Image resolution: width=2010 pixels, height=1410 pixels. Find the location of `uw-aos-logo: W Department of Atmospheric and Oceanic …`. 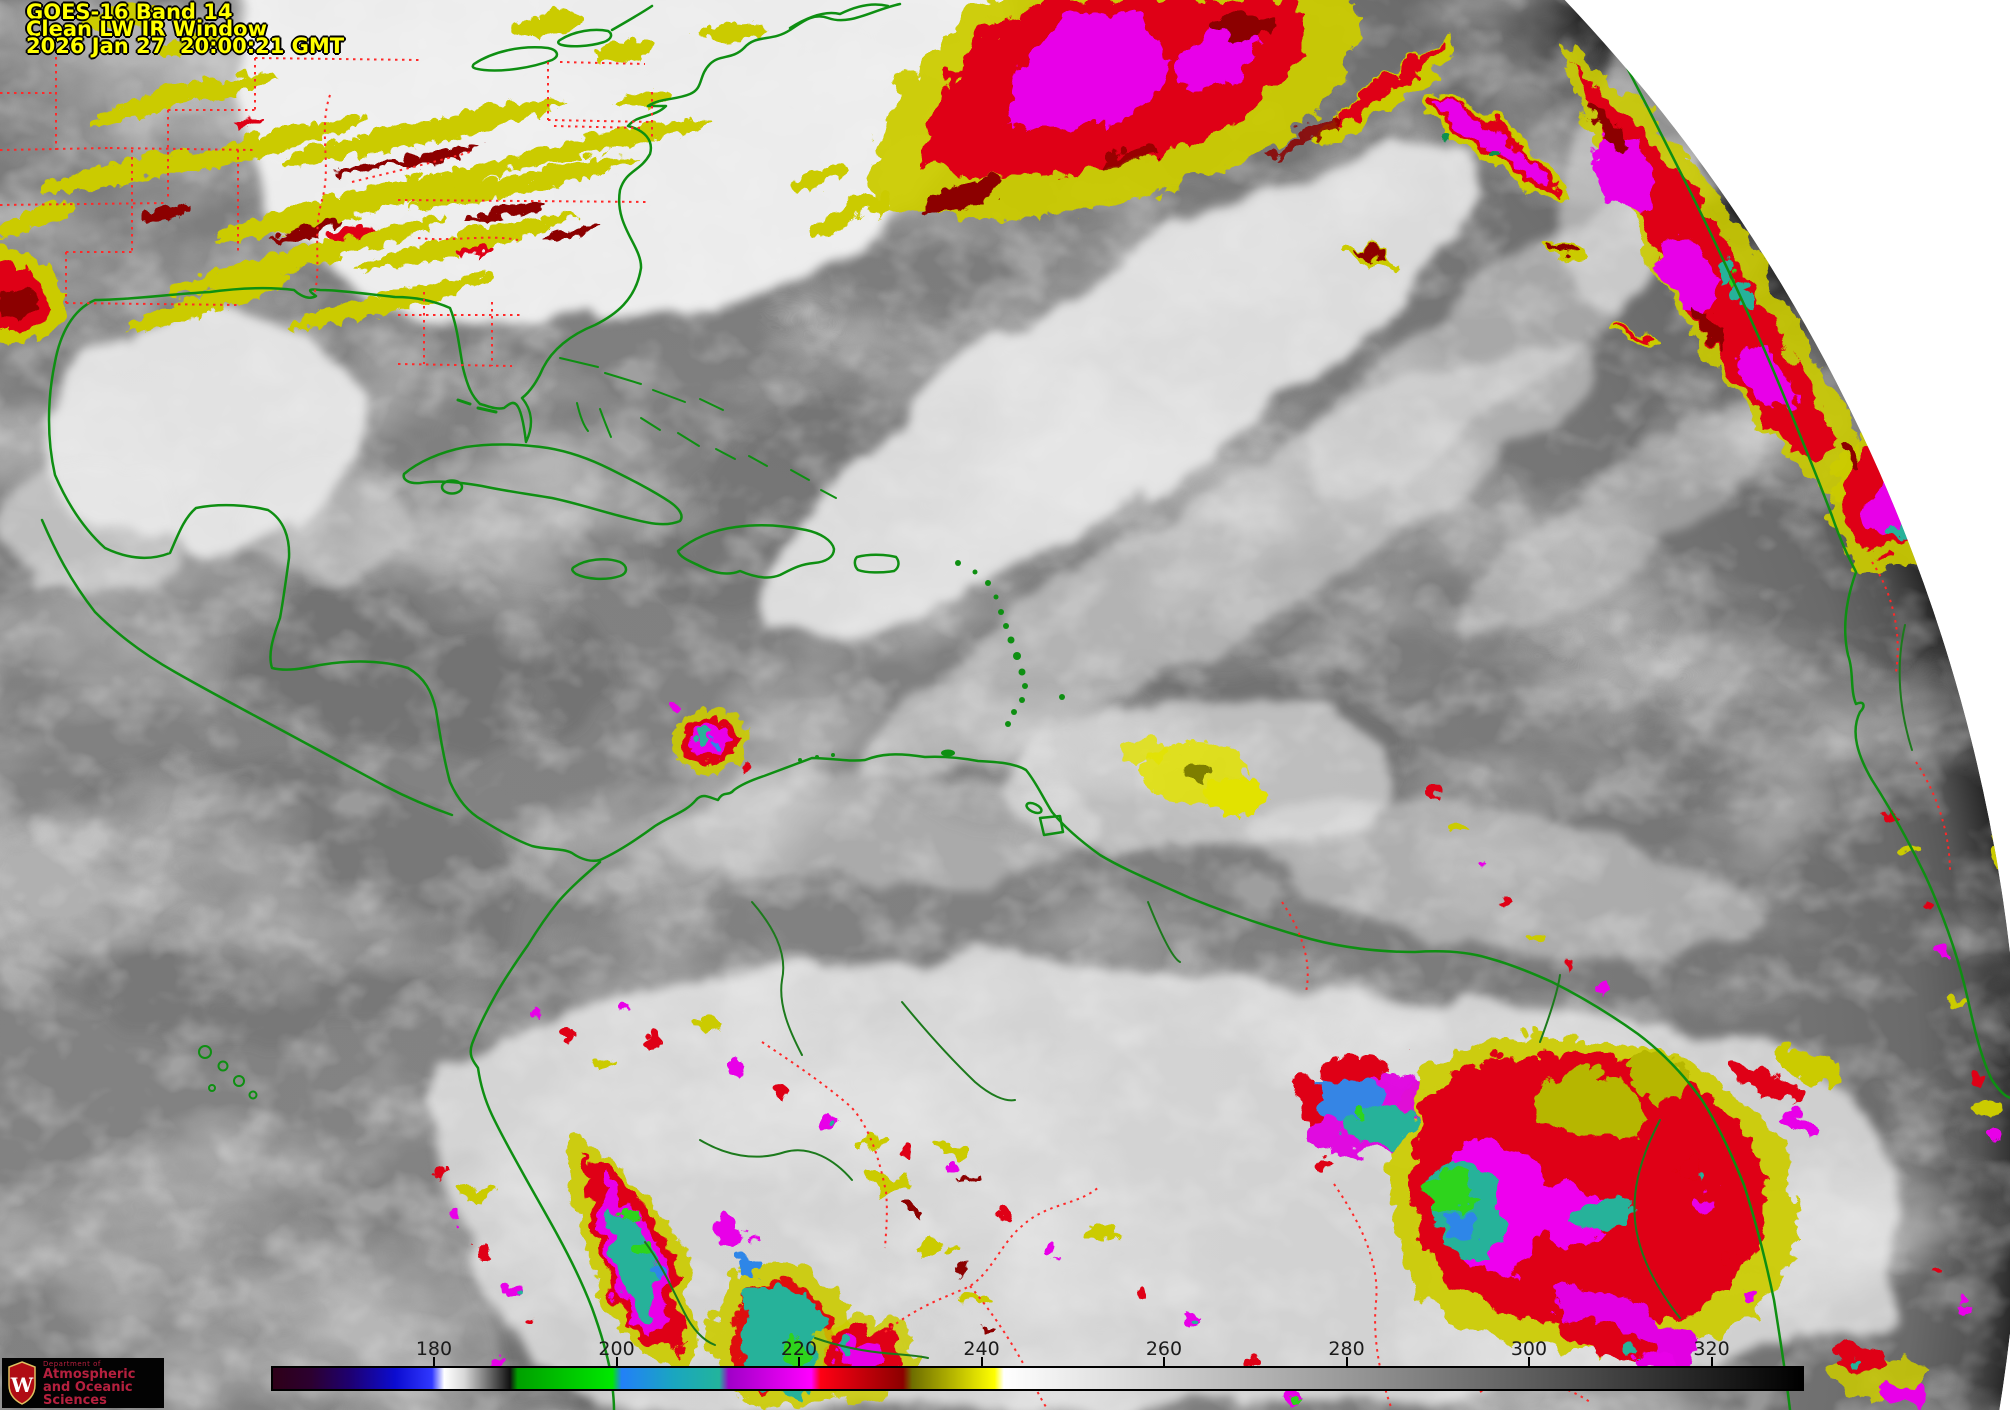

uw-aos-logo: W Department of Atmospheric and Oceanic … is located at coordinates (83, 1383).